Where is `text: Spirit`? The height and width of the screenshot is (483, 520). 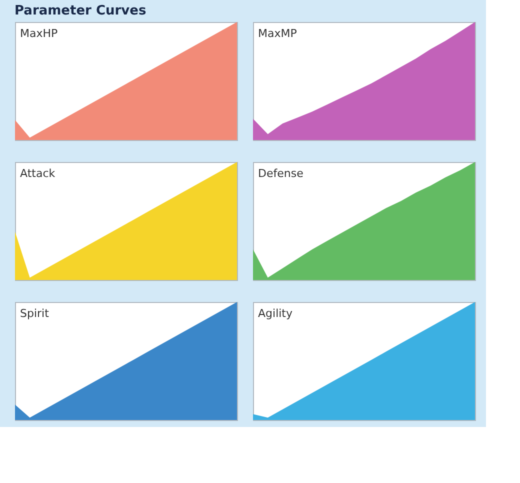 text: Spirit is located at coordinates (35, 313).